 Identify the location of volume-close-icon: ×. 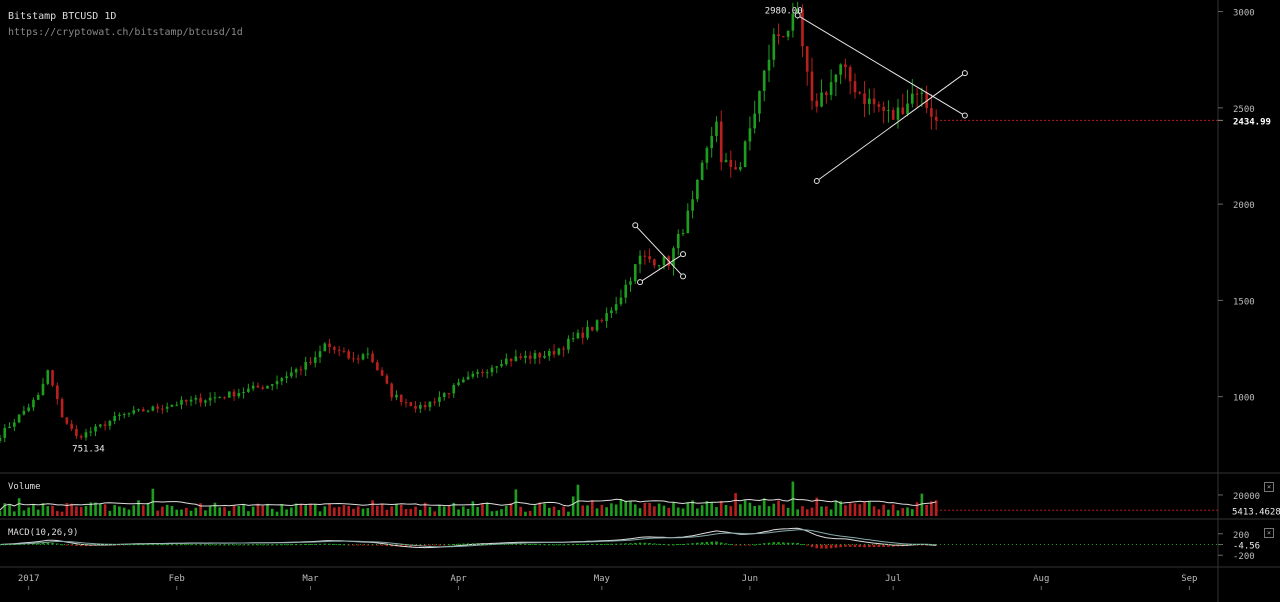
(1269, 487).